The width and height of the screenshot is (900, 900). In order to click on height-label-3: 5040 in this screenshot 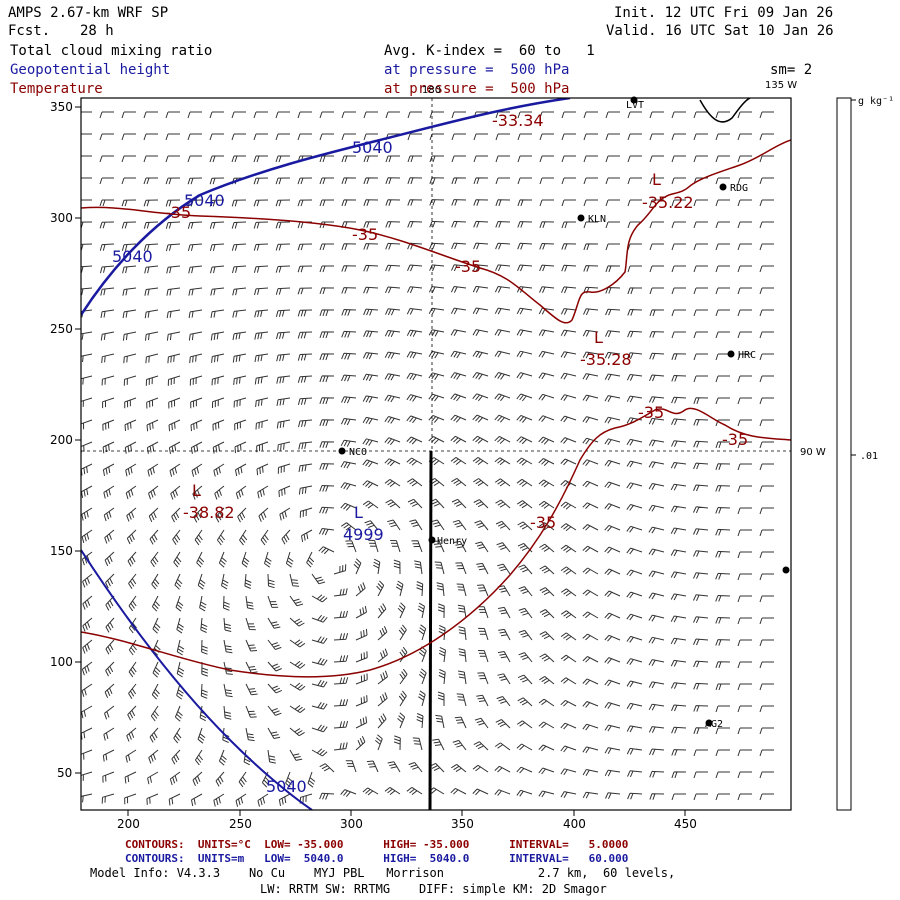, I will do `click(372, 147)`.